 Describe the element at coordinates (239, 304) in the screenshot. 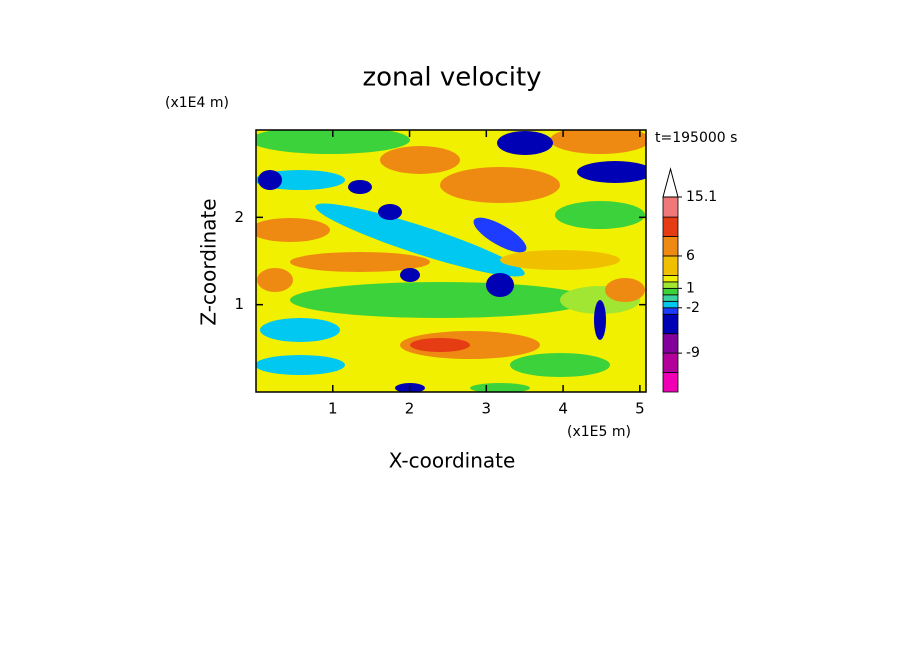

I see `y-tick-label: 1` at that location.